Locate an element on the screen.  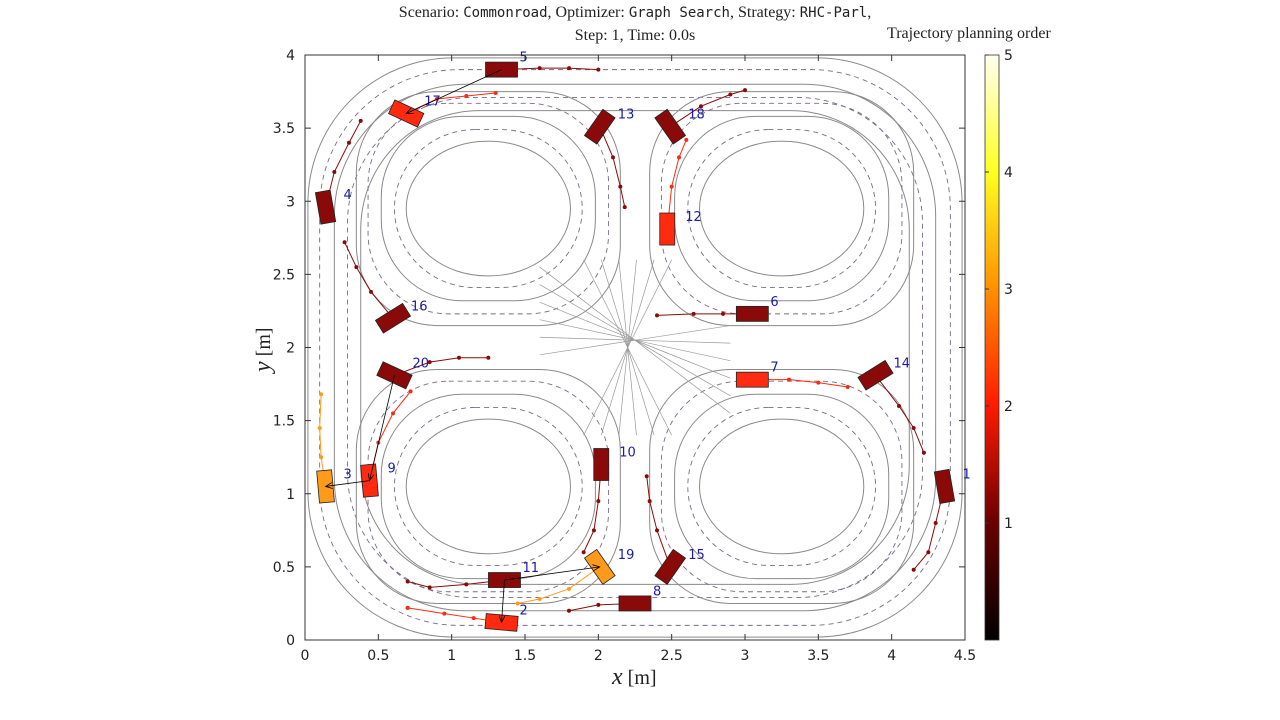
y-tick-label: 3 is located at coordinates (290, 202).